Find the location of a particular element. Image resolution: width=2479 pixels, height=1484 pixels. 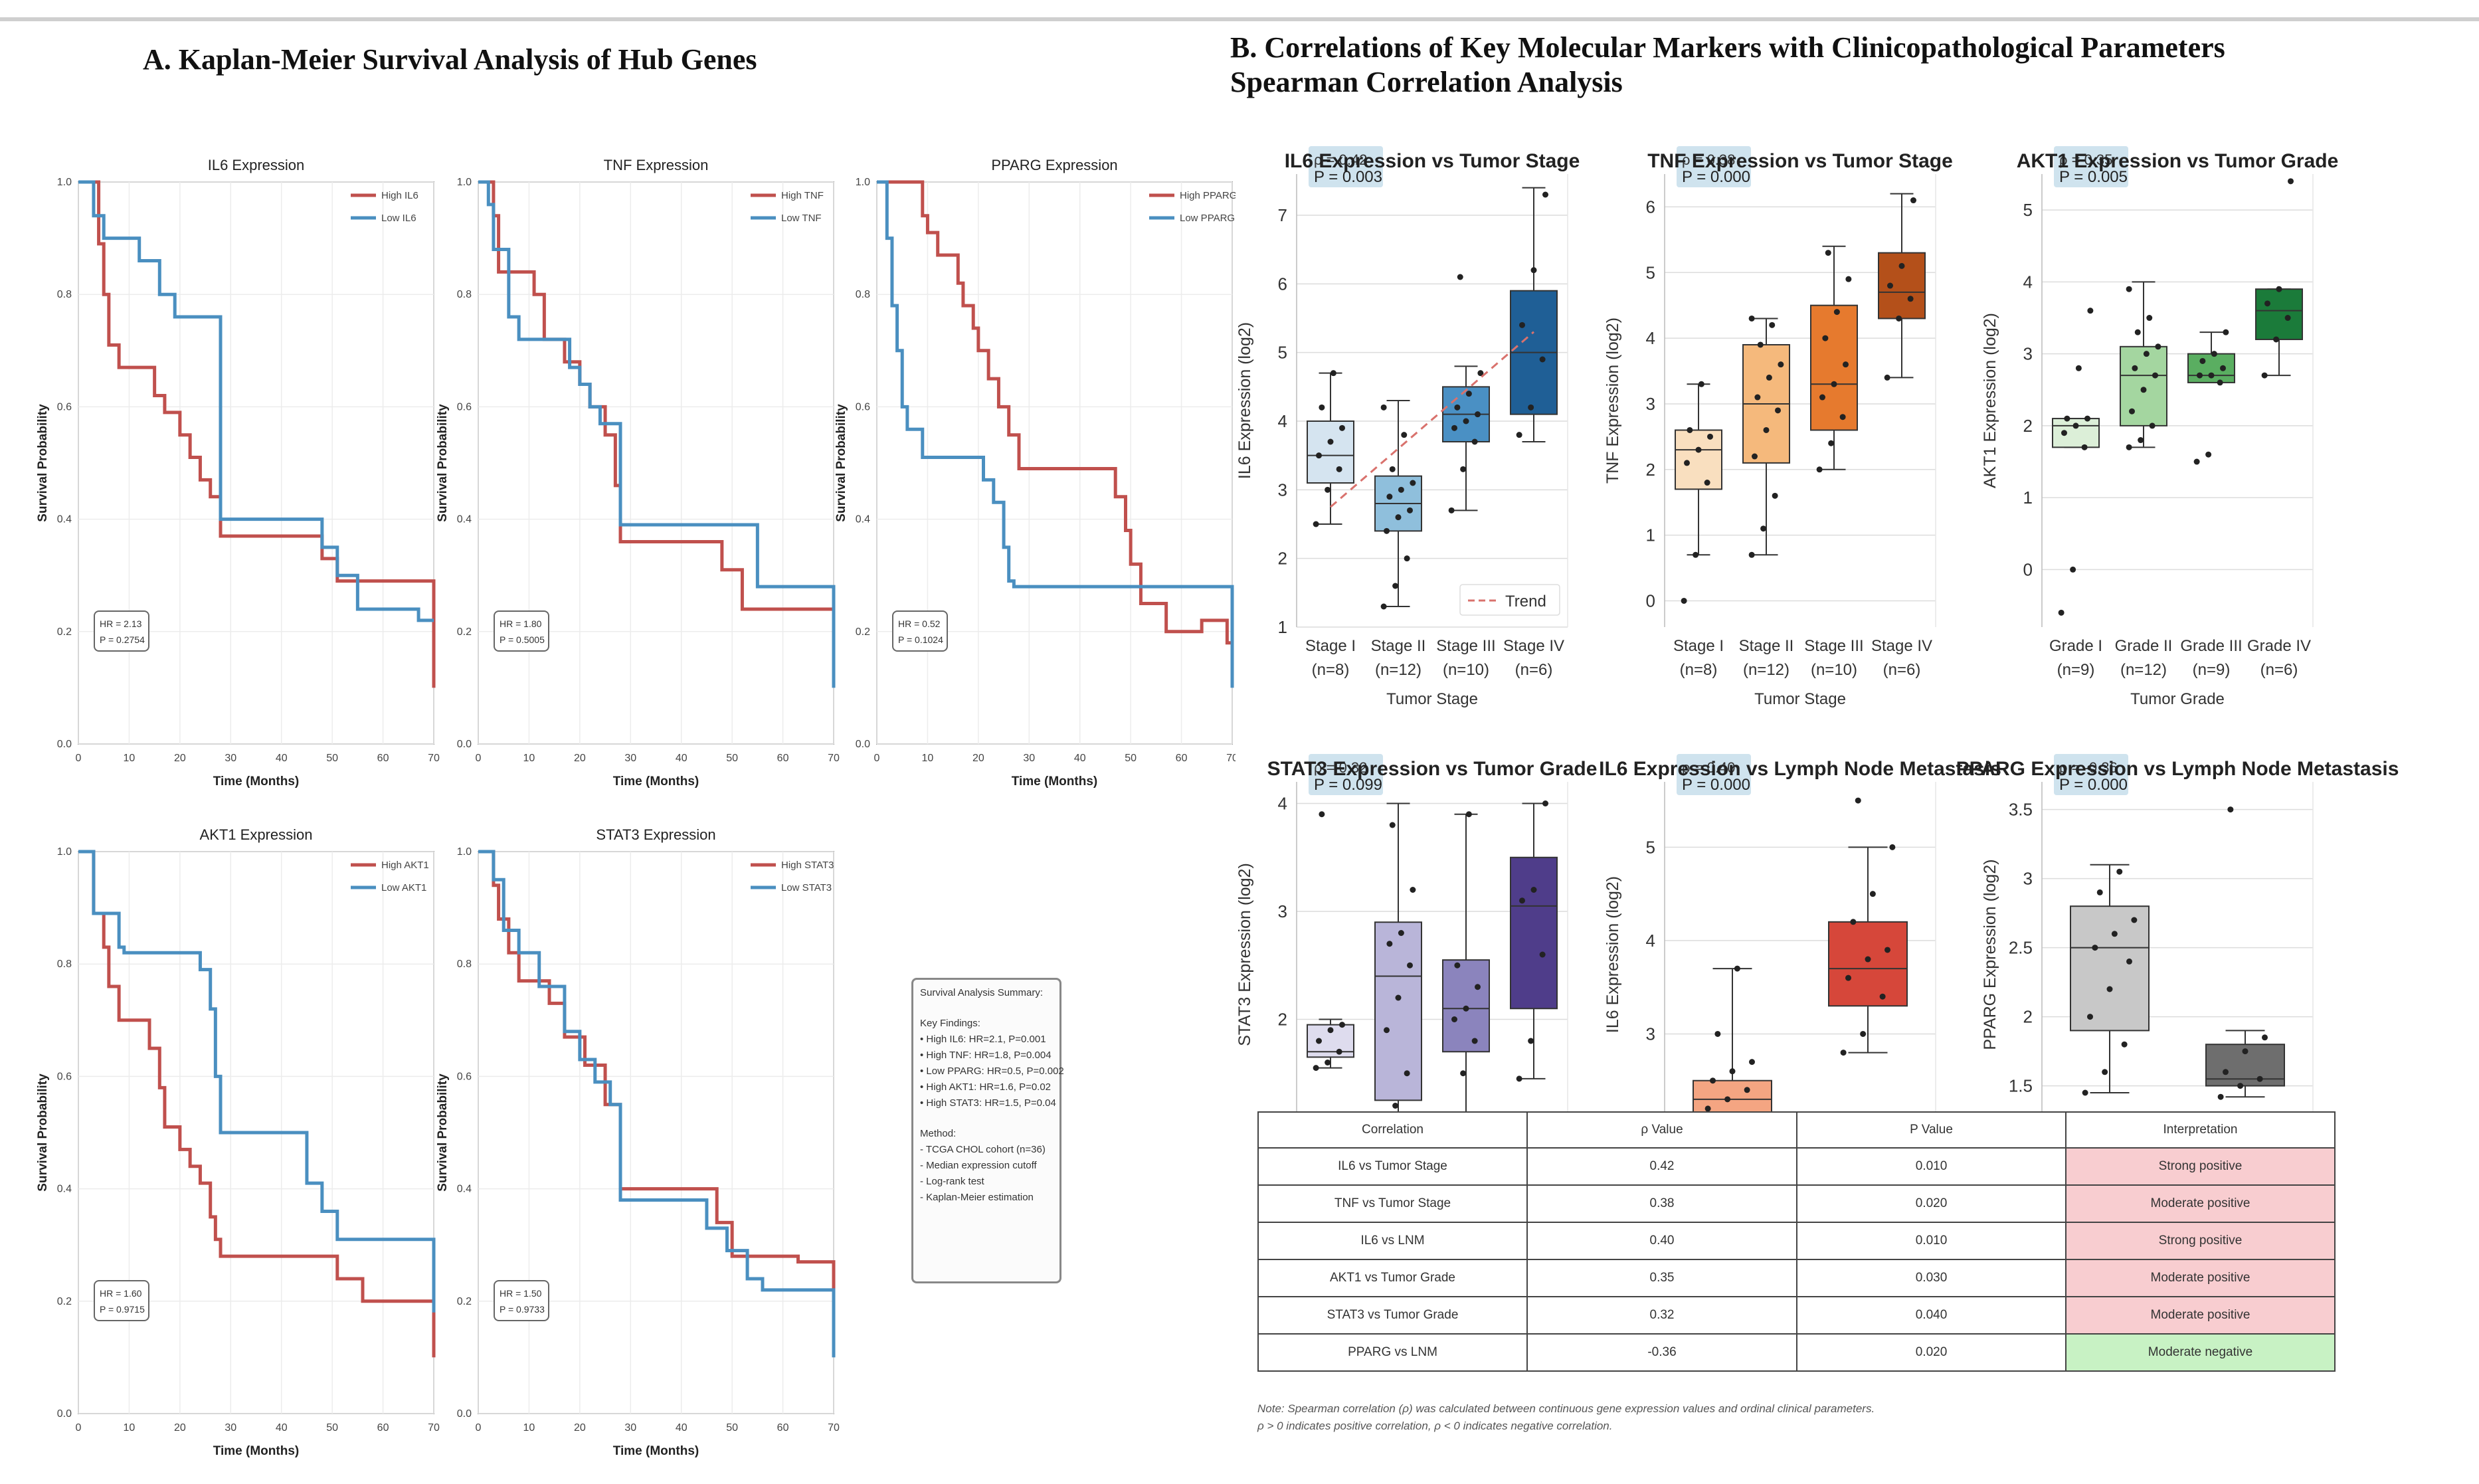

x-tick-label: Stage I is located at coordinates (1699, 646).